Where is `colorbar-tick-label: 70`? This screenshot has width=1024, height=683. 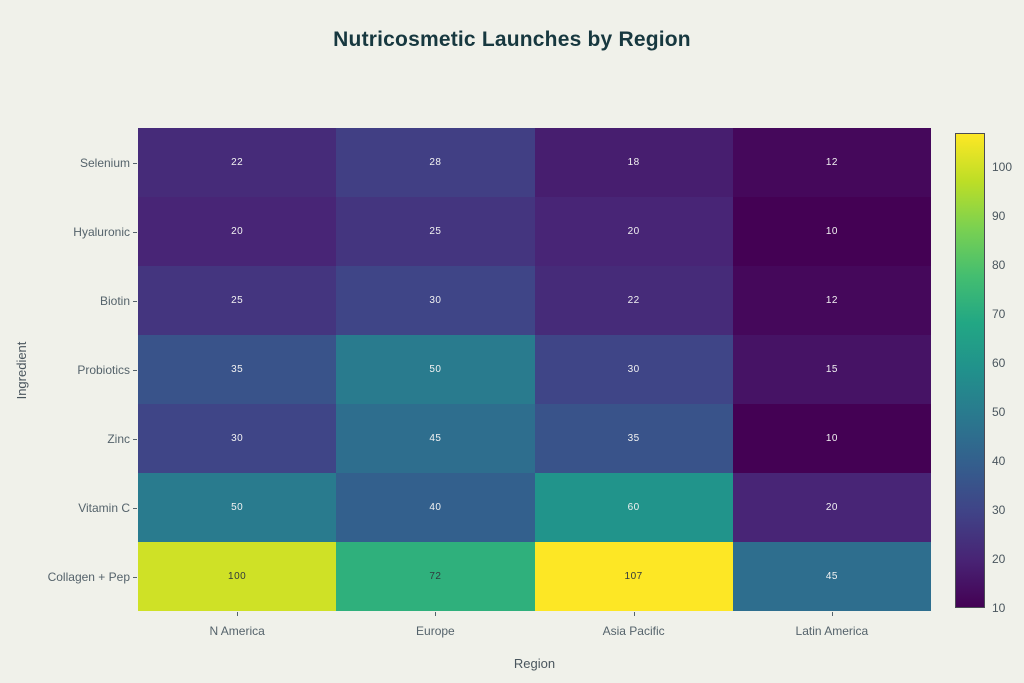 colorbar-tick-label: 70 is located at coordinates (999, 314).